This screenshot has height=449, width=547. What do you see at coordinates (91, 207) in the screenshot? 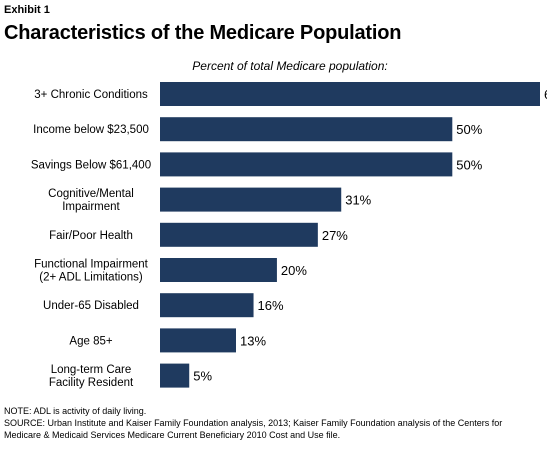
I see `category-label-line: Impairment` at bounding box center [91, 207].